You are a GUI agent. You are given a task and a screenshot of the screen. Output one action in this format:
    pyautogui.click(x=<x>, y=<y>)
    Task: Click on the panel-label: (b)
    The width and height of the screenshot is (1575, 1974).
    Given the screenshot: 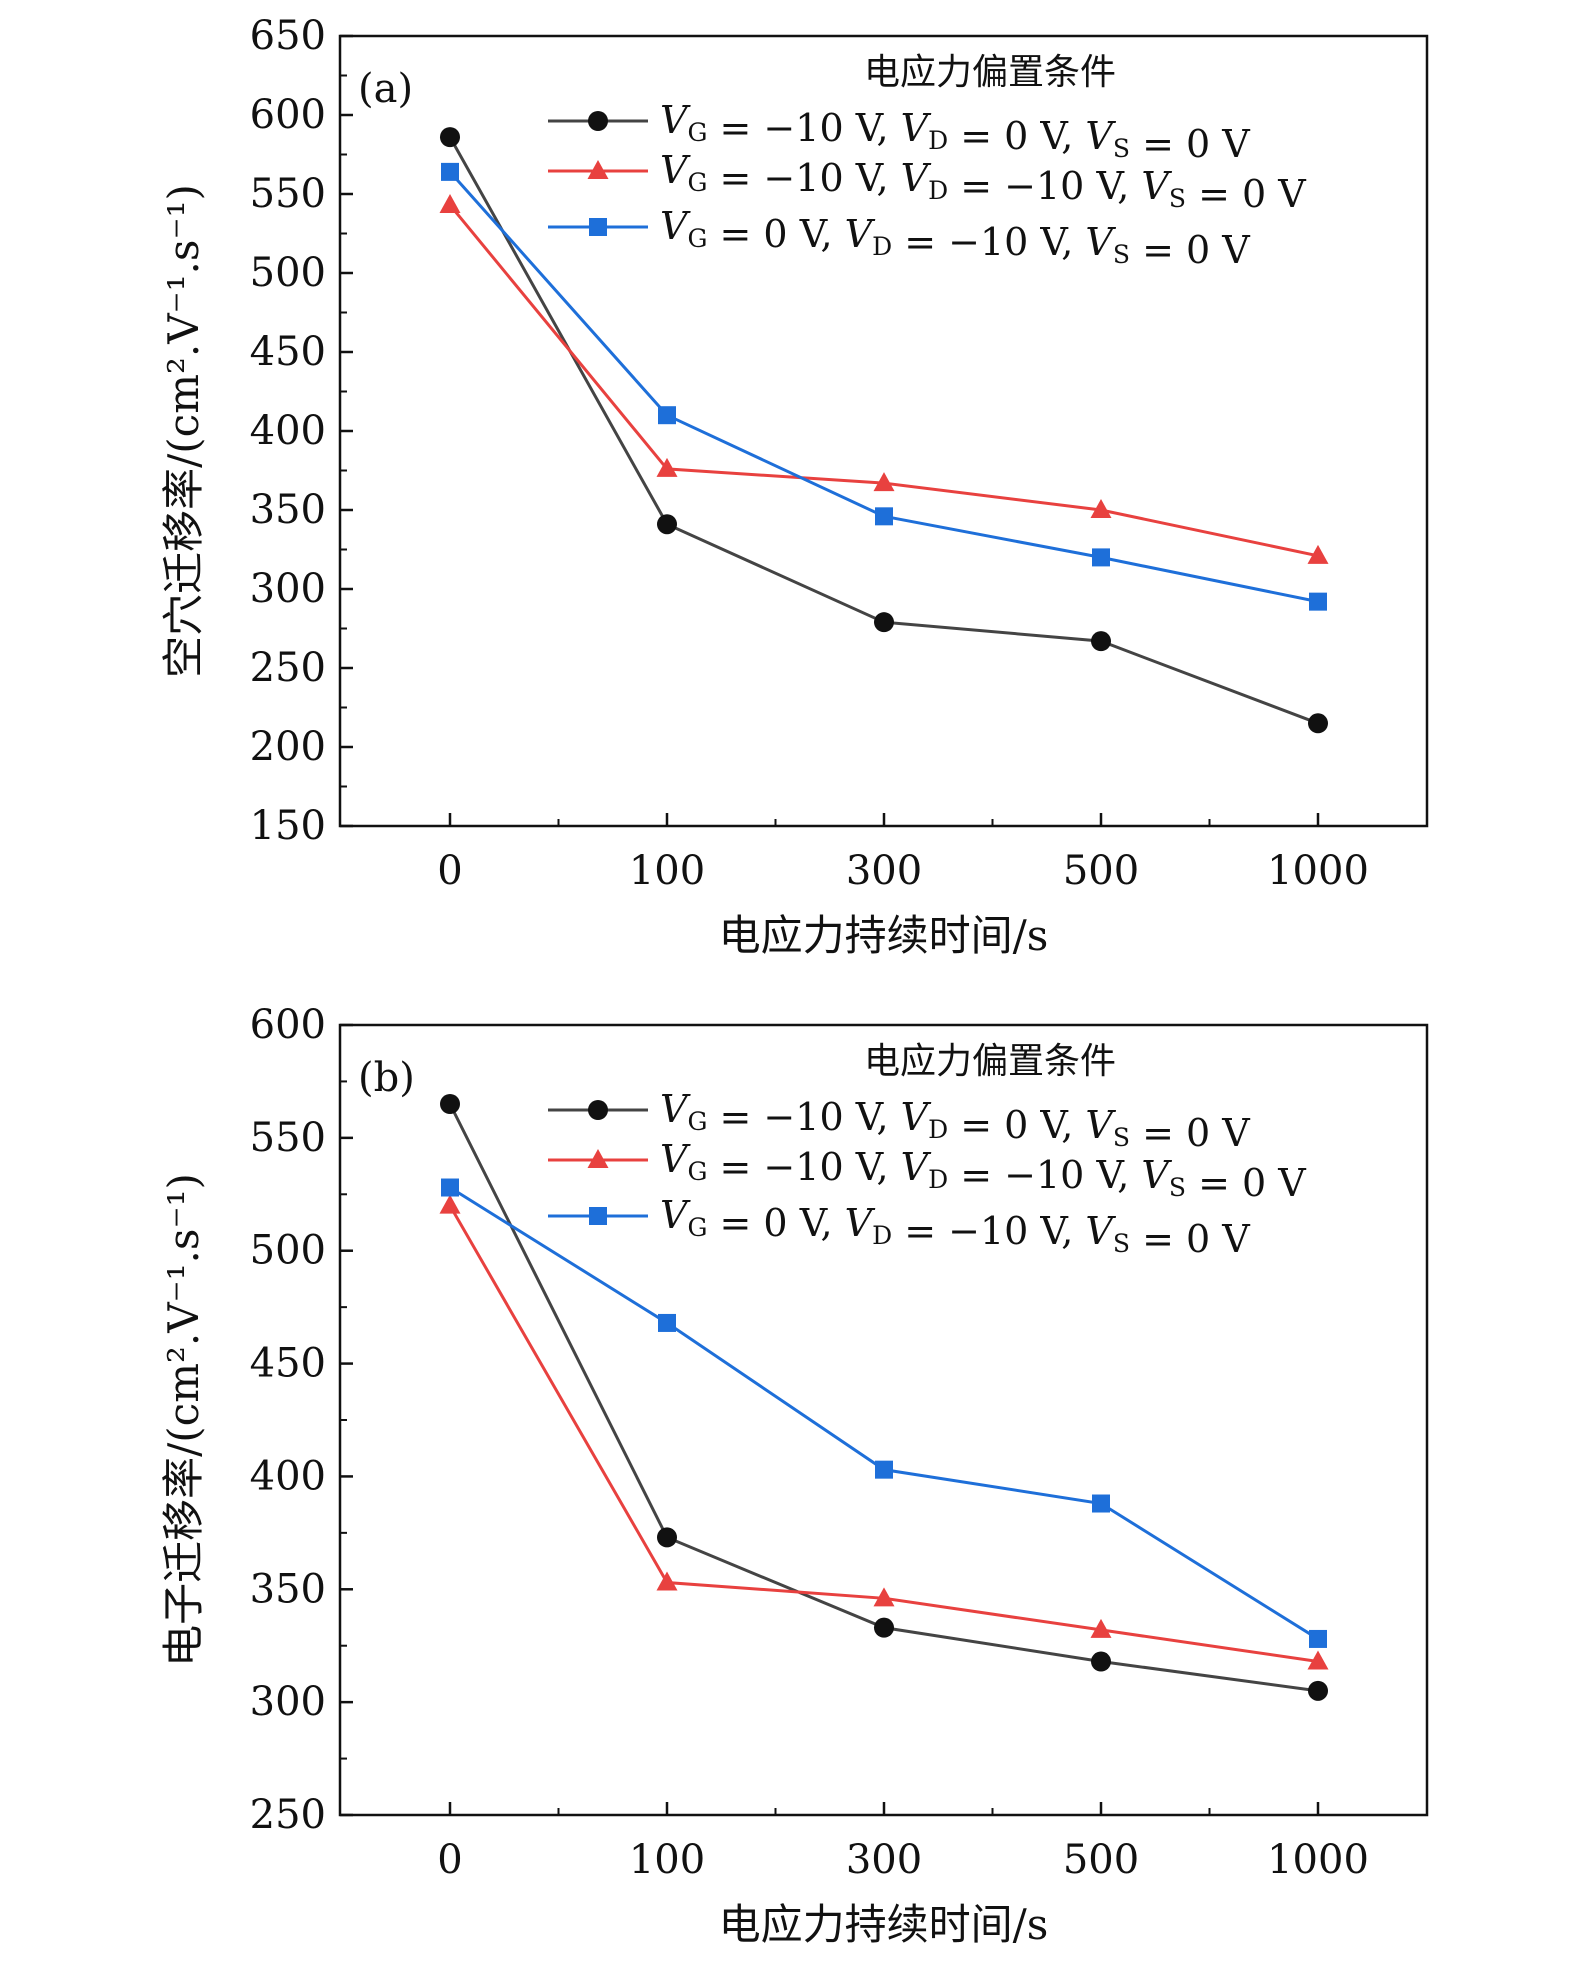 What is the action you would take?
    pyautogui.click(x=386, y=1078)
    